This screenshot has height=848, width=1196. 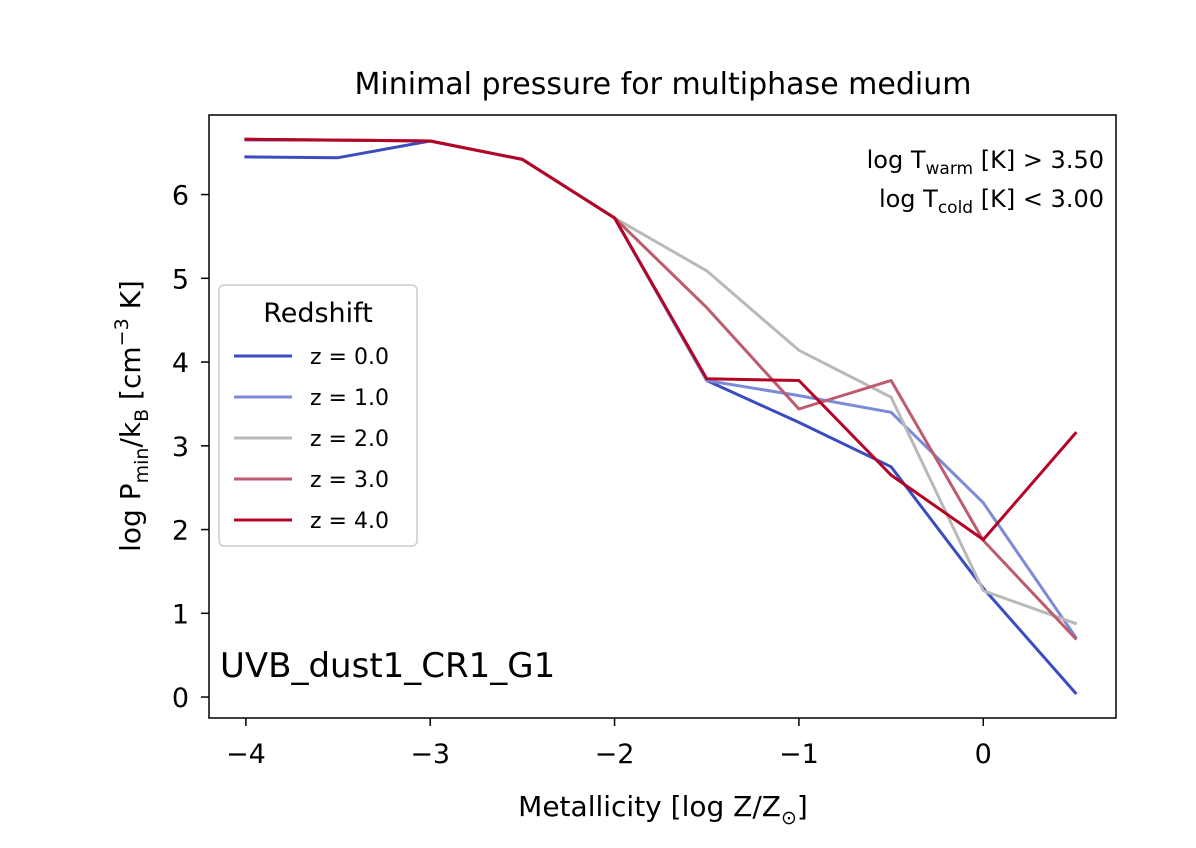 I want to click on y-tick-label: 5, so click(x=180, y=279).